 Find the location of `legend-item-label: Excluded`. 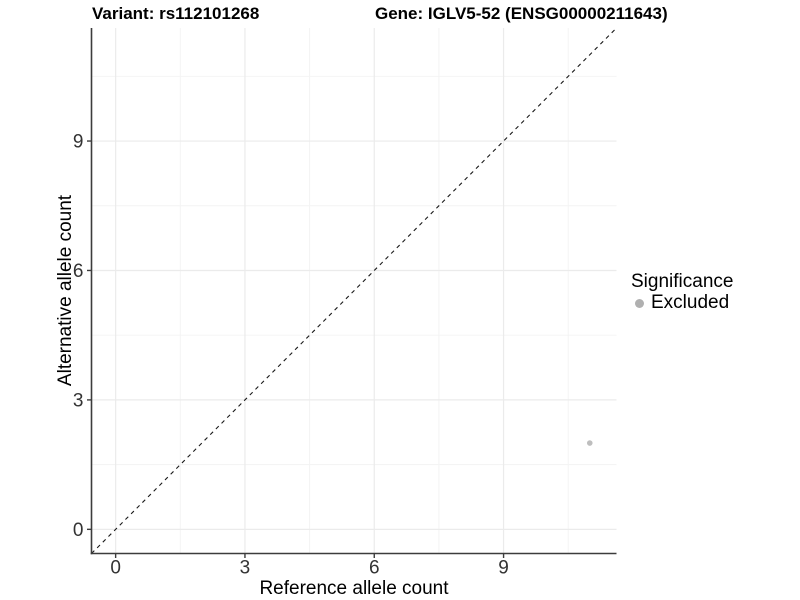

legend-item-label: Excluded is located at coordinates (690, 302).